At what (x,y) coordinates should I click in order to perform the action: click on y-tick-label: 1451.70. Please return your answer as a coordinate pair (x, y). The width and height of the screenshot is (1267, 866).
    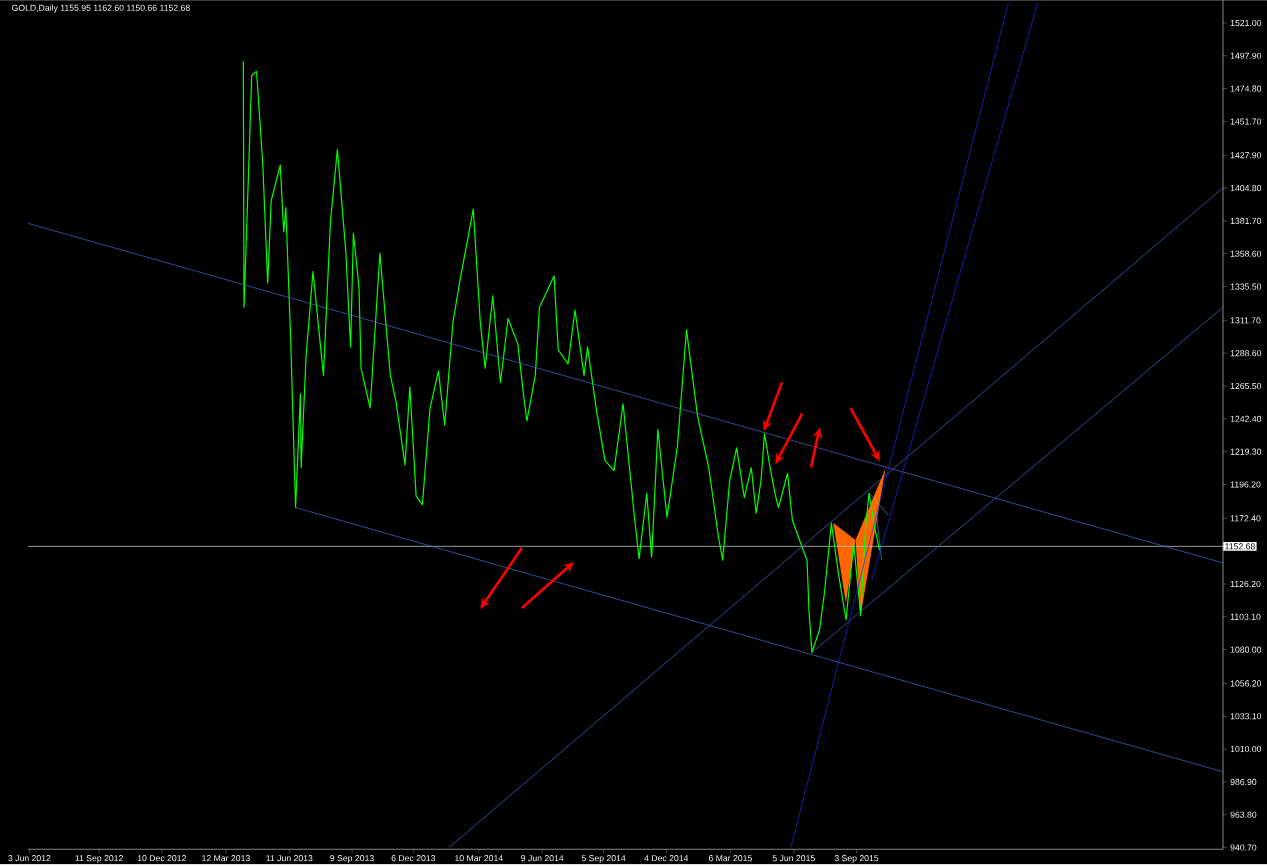
    Looking at the image, I should click on (1246, 121).